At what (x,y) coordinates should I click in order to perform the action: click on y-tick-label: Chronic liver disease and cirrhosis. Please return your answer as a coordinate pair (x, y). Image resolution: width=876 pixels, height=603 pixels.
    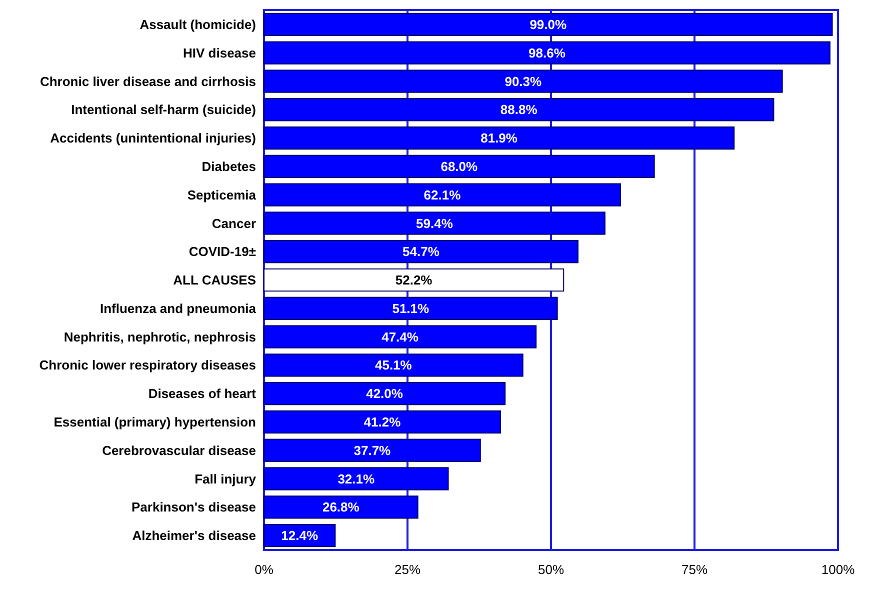
    Looking at the image, I should click on (148, 81).